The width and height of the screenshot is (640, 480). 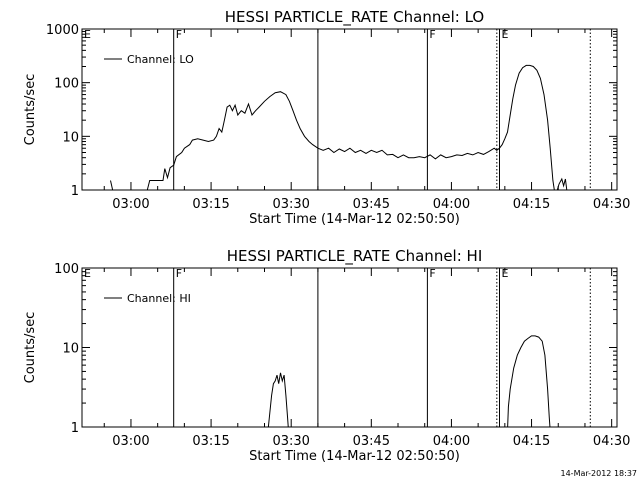 I want to click on chart-1-xtick-label: 03:30, so click(x=290, y=204).